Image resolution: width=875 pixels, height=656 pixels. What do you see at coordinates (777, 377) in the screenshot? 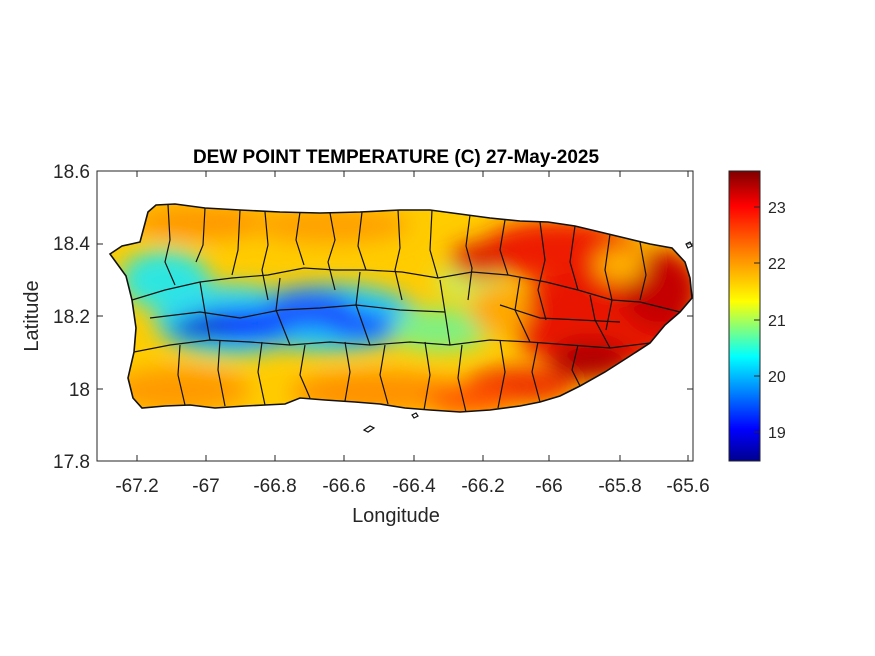
I see `colorbar-tick-label: 20` at bounding box center [777, 377].